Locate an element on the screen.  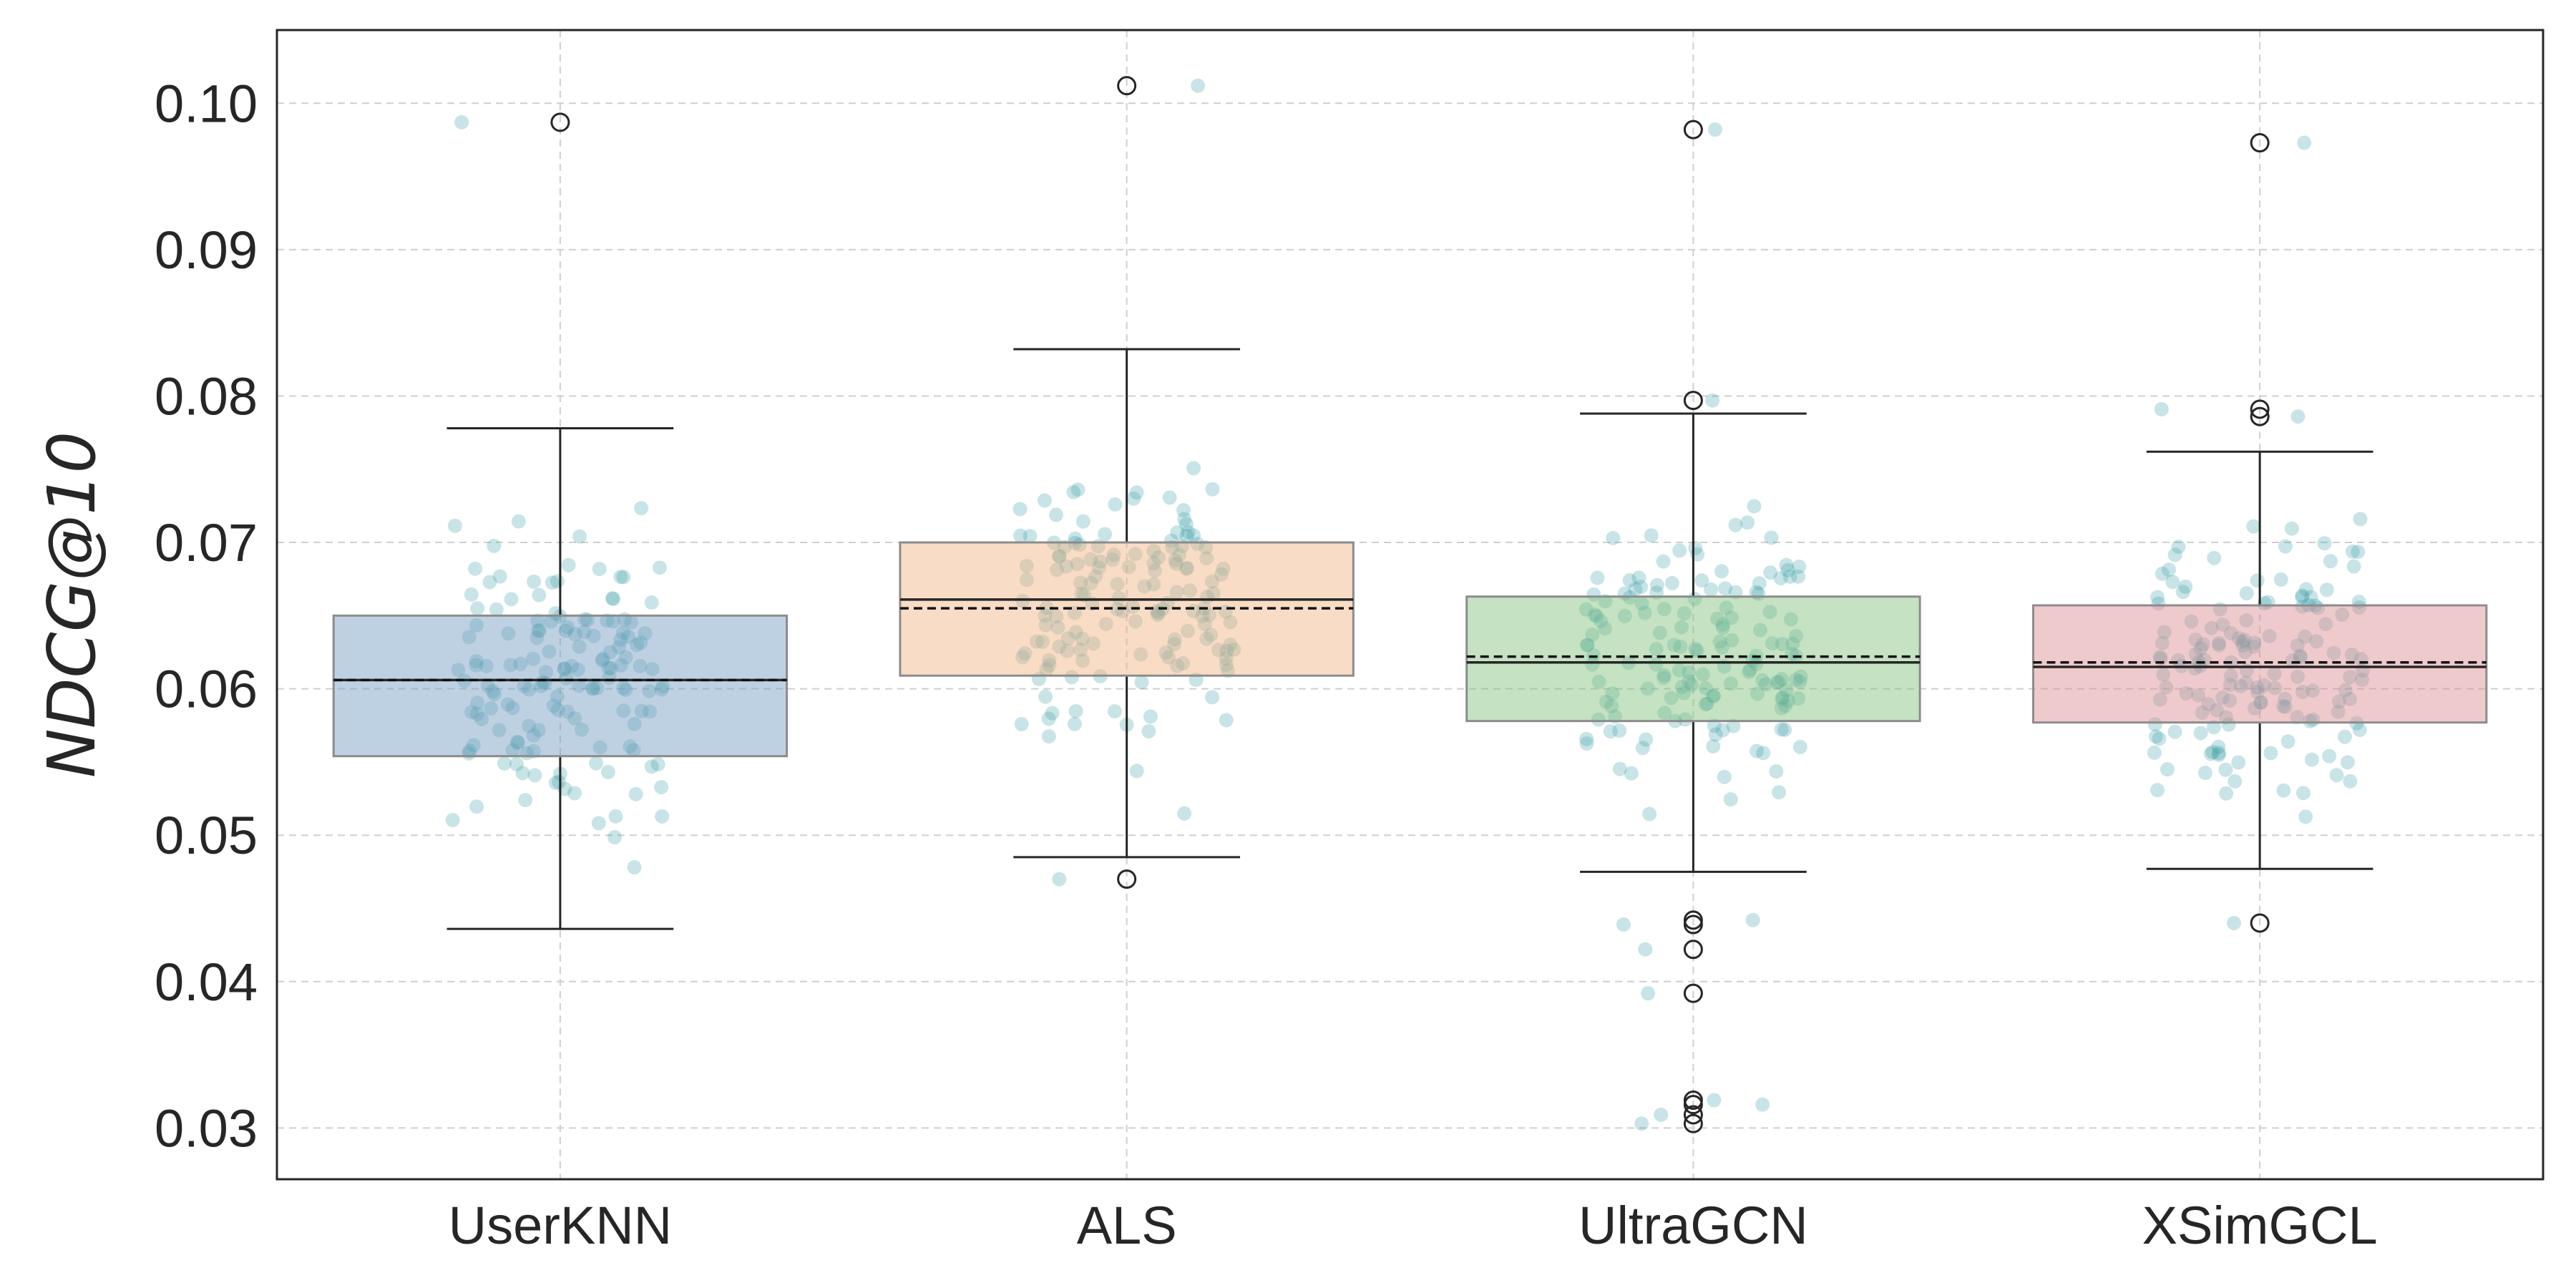
y-axis-label: NDCG@10 is located at coordinates (72, 604).